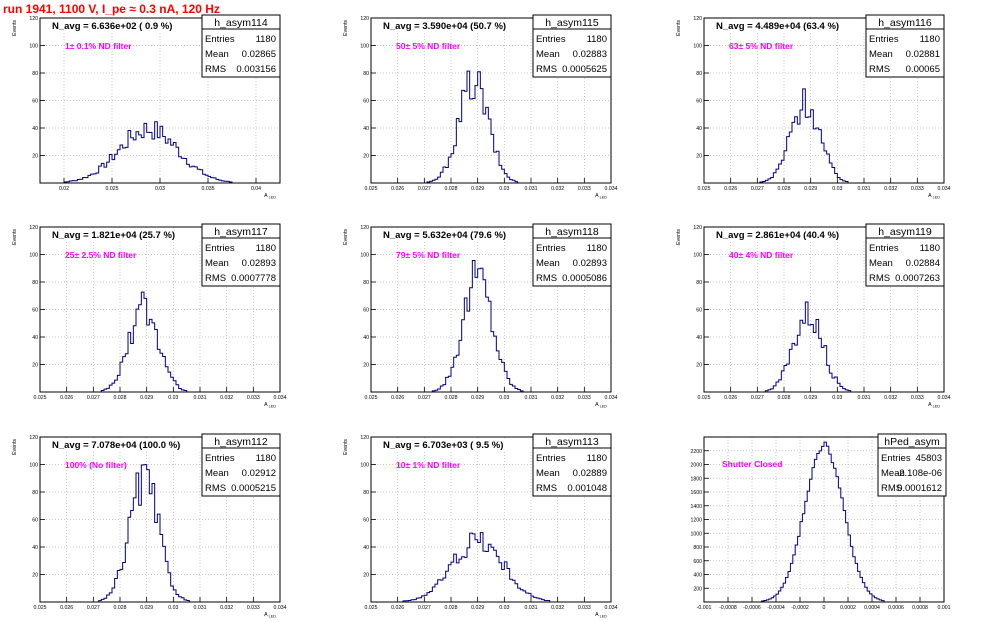  Describe the element at coordinates (584, 278) in the screenshot. I see `stats-value: 0.0005086` at that location.